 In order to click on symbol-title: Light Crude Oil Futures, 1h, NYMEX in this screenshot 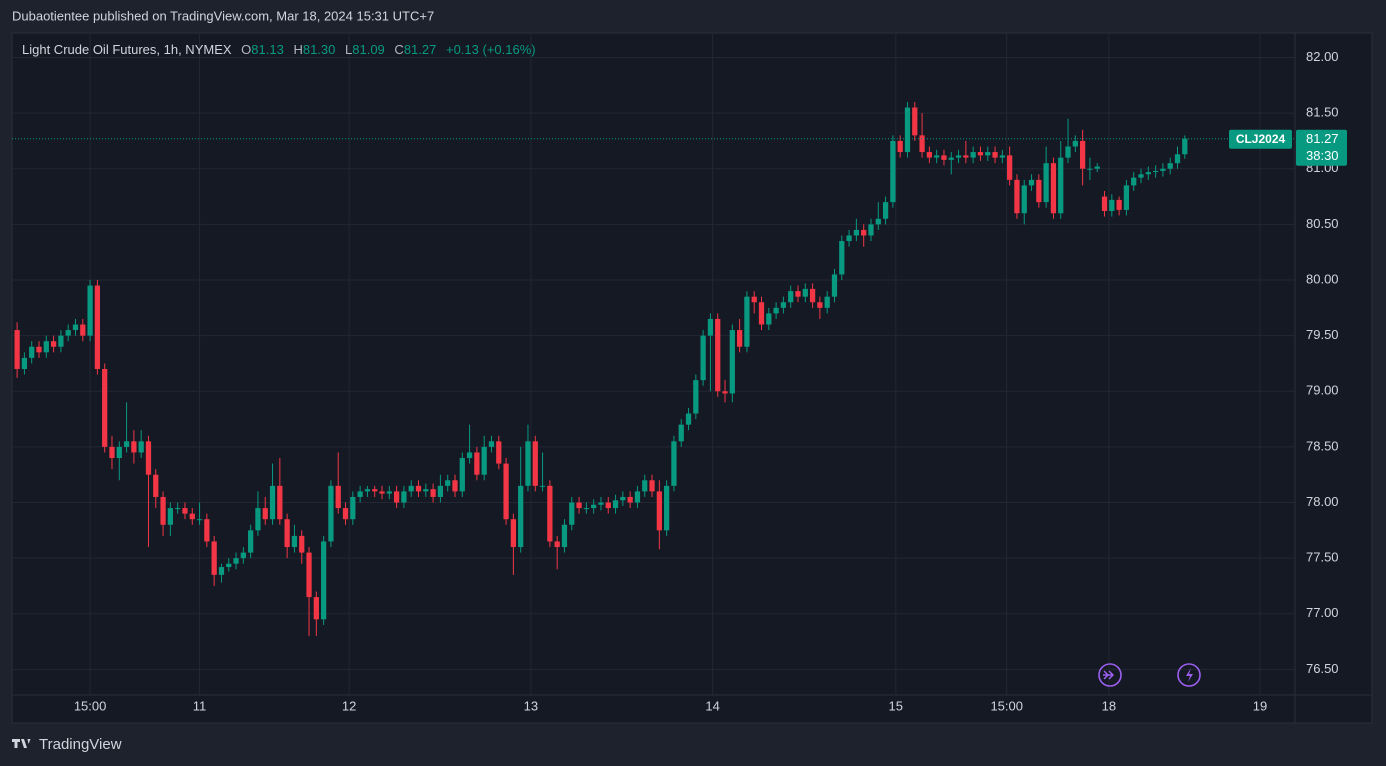, I will do `click(127, 49)`.